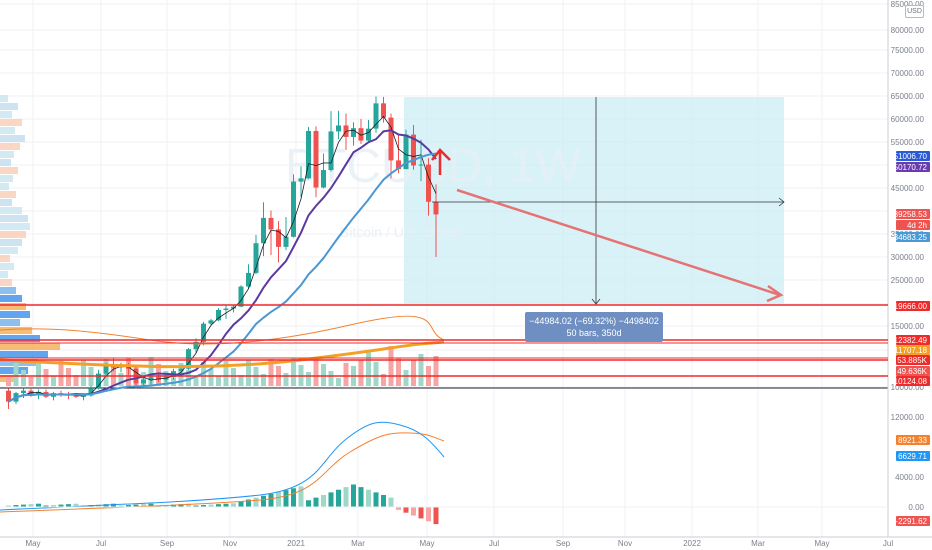  What do you see at coordinates (563, 543) in the screenshot?
I see `time-axis-label: Sep` at bounding box center [563, 543].